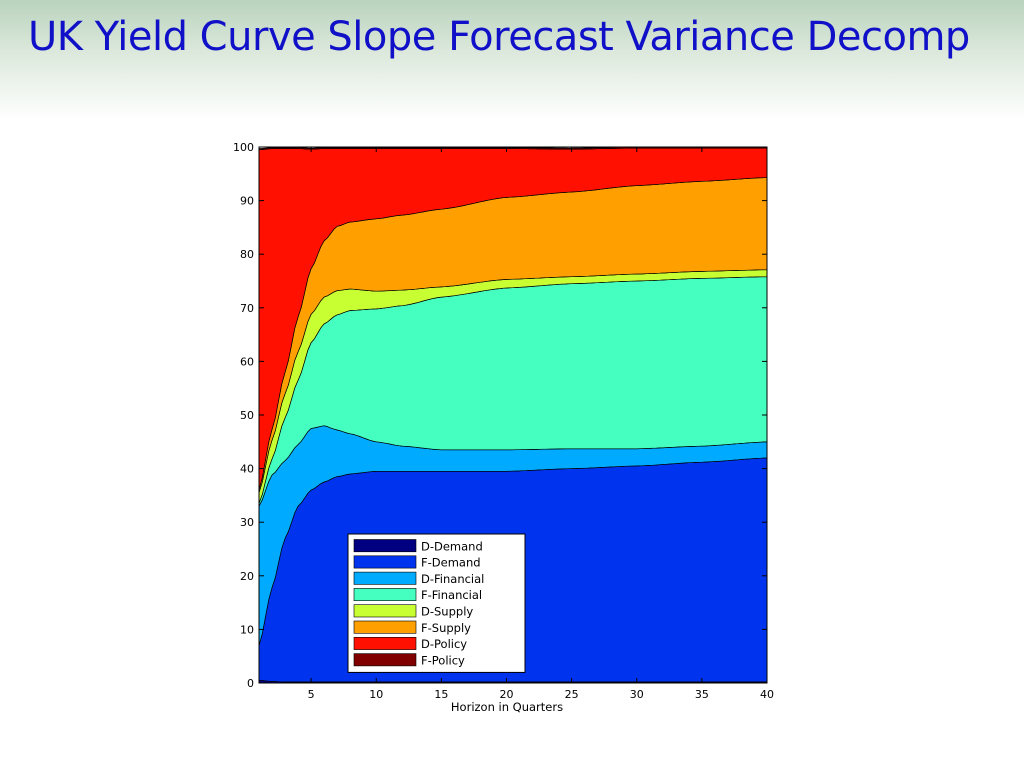 This screenshot has width=1024, height=768. I want to click on y-tick-label: 20, so click(247, 576).